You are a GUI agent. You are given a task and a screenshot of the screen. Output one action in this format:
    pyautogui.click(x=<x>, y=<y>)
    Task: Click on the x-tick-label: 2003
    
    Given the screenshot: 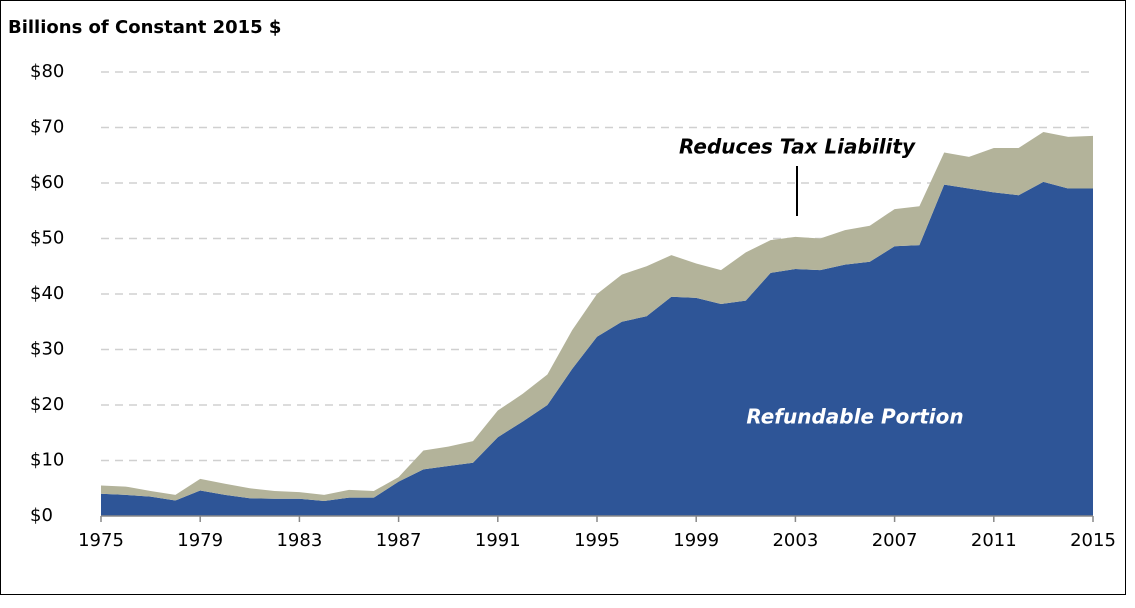 What is the action you would take?
    pyautogui.click(x=795, y=540)
    